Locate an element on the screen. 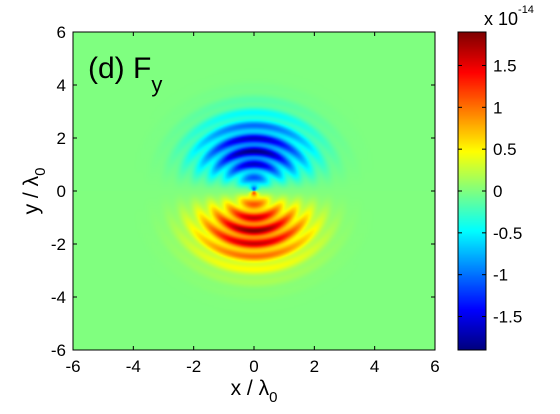  colorbar-multiplier-exponent: -14 is located at coordinates (526, 10).